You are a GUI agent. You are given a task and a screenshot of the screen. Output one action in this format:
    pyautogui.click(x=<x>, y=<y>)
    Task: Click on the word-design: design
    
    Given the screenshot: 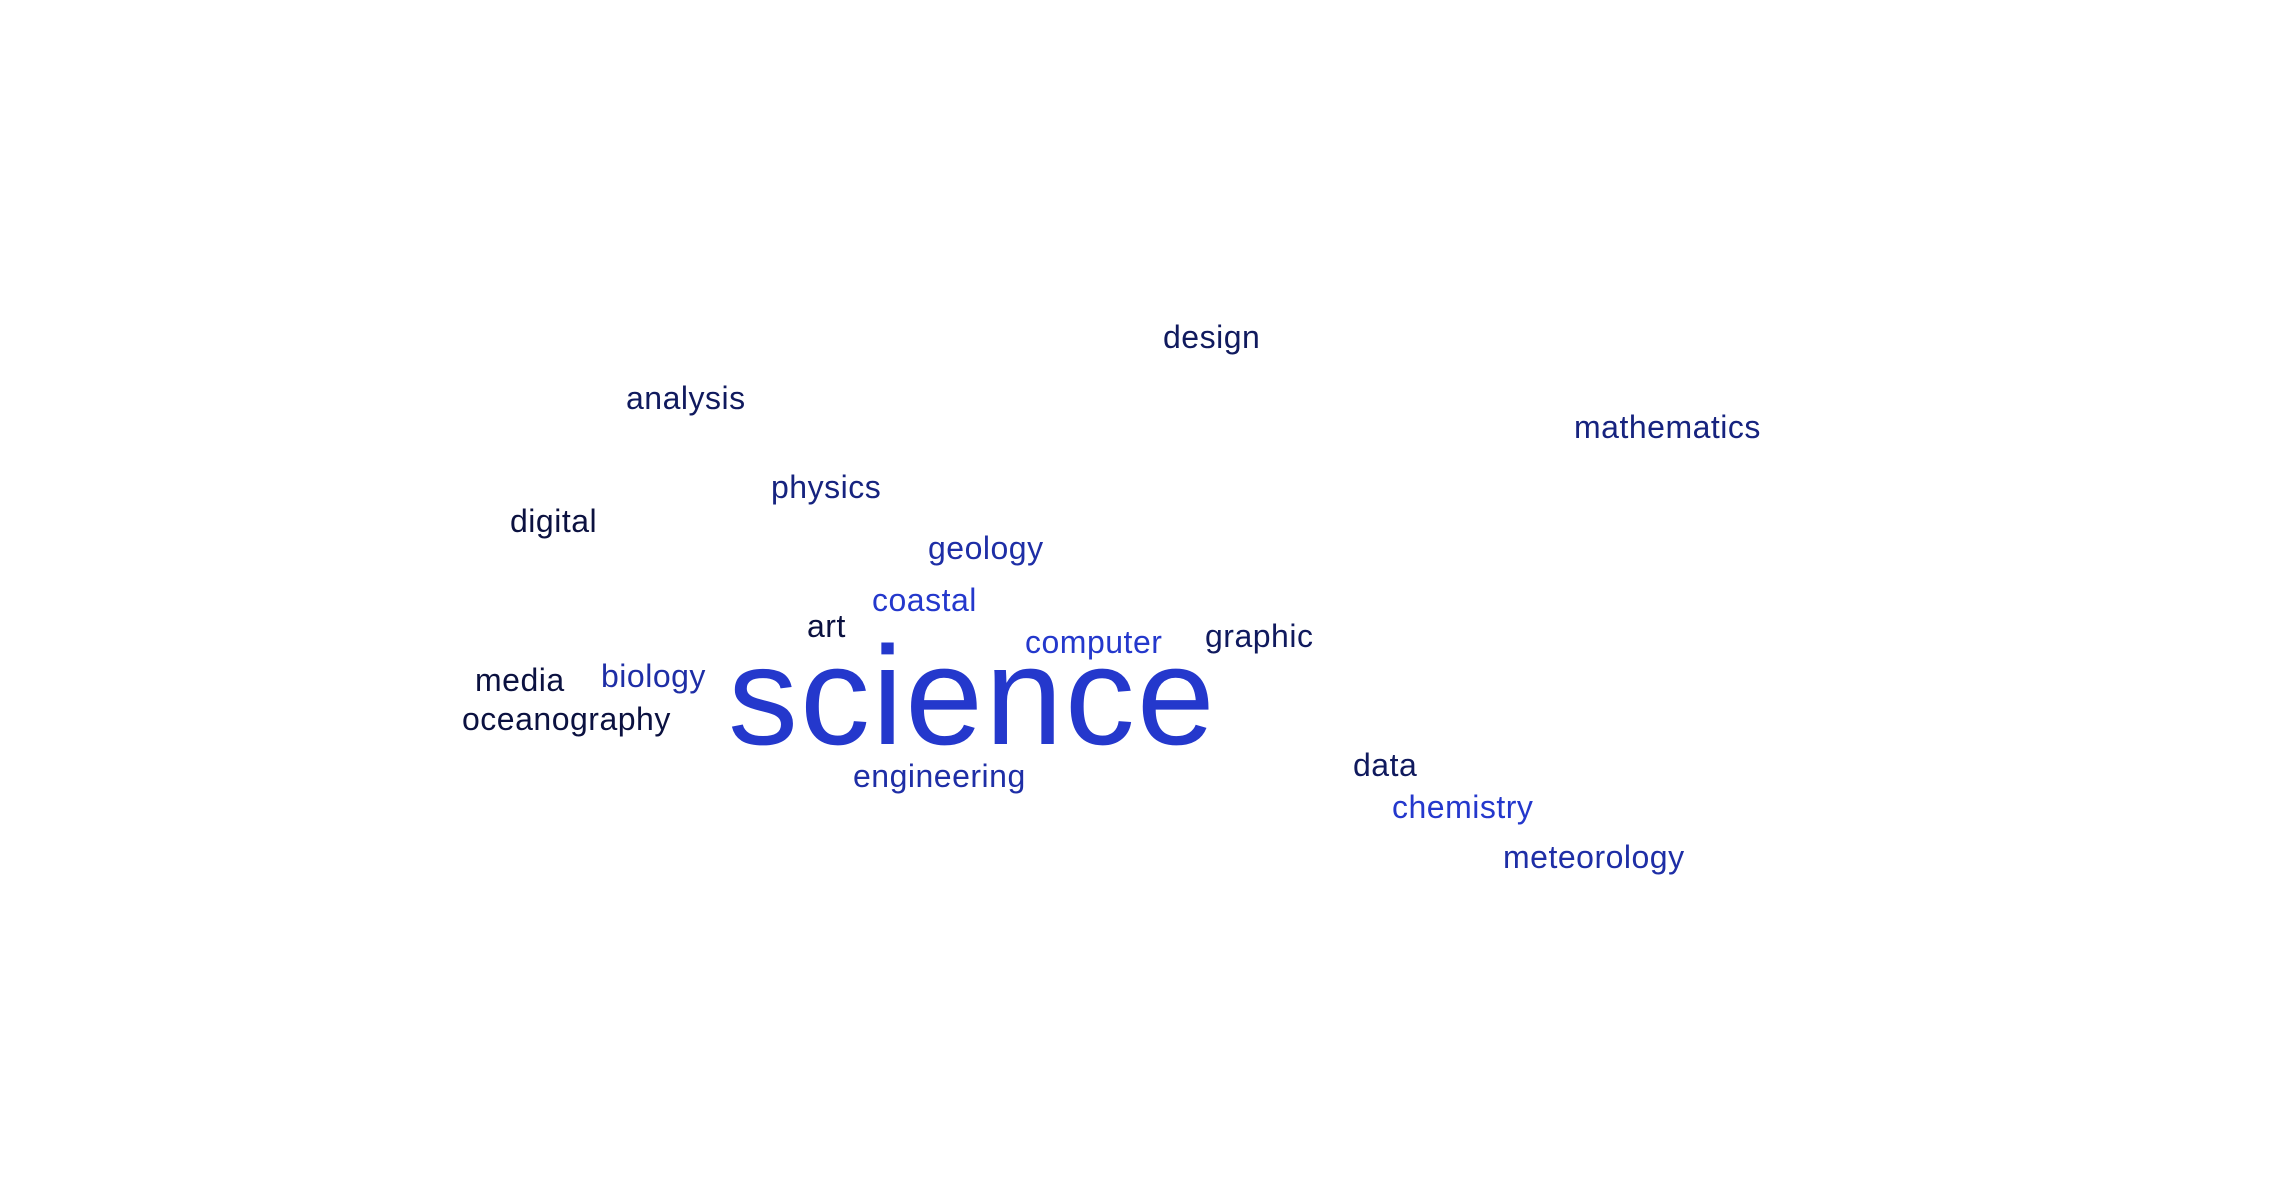 What is the action you would take?
    pyautogui.click(x=1212, y=337)
    